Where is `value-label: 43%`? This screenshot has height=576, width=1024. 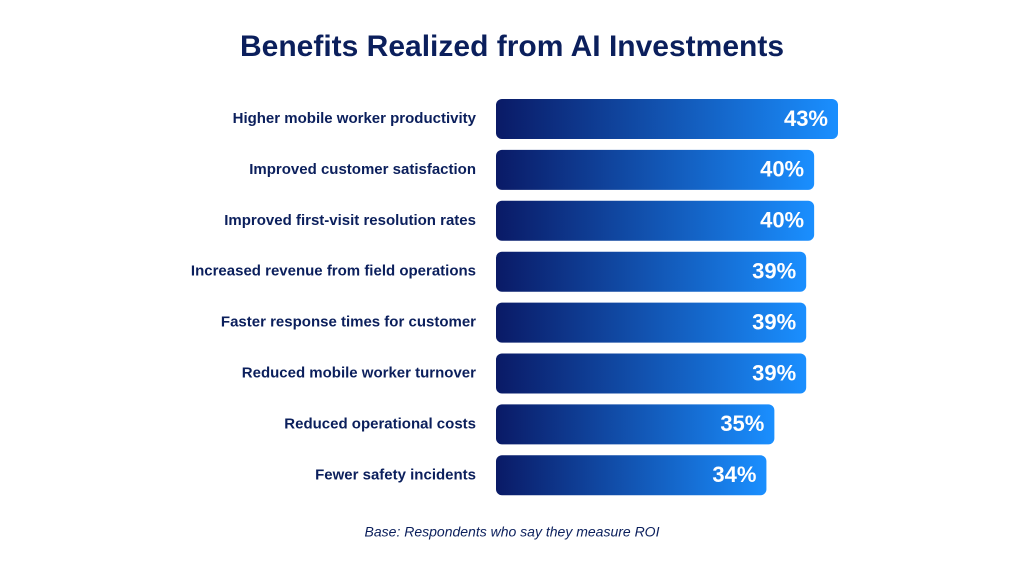
value-label: 43% is located at coordinates (806, 118).